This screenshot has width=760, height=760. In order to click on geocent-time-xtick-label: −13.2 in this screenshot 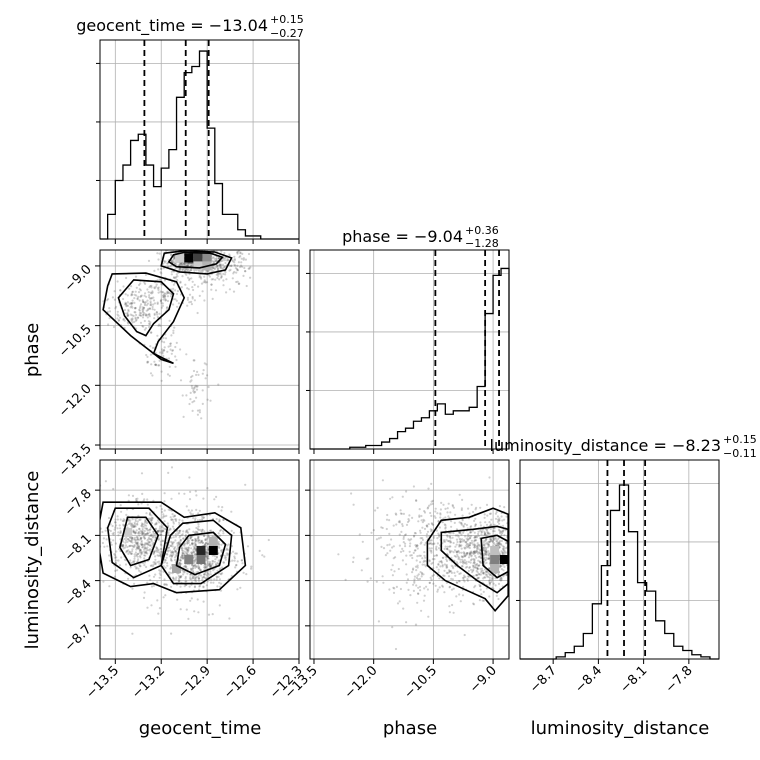, I will do `click(148, 682)`.